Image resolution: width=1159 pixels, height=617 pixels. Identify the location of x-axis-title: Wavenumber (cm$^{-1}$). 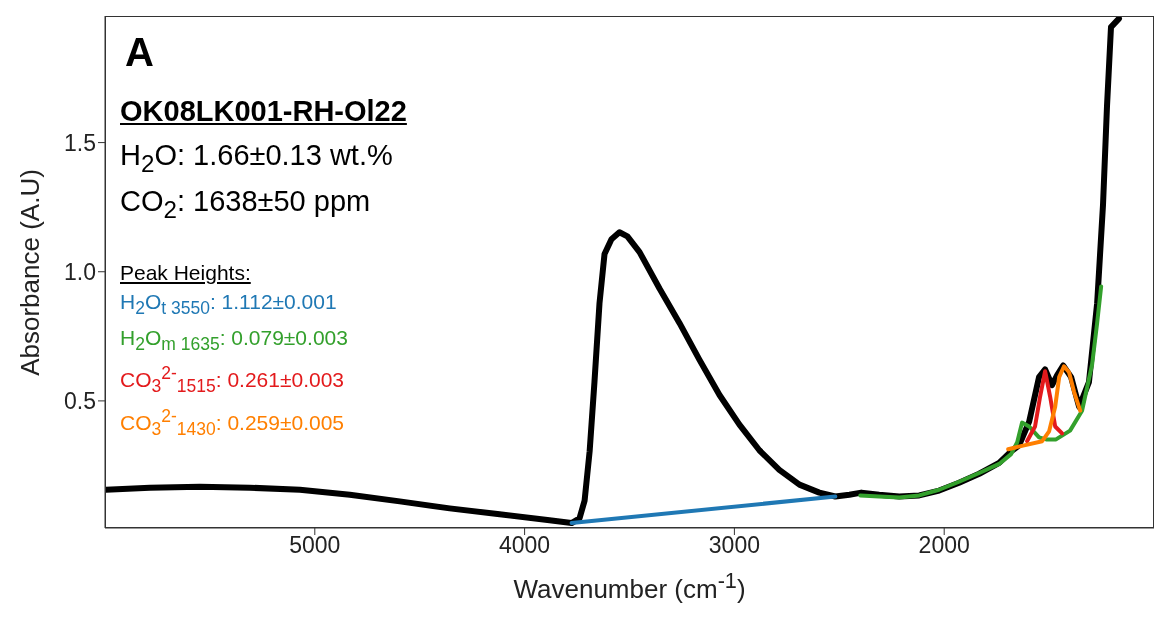
(629, 586).